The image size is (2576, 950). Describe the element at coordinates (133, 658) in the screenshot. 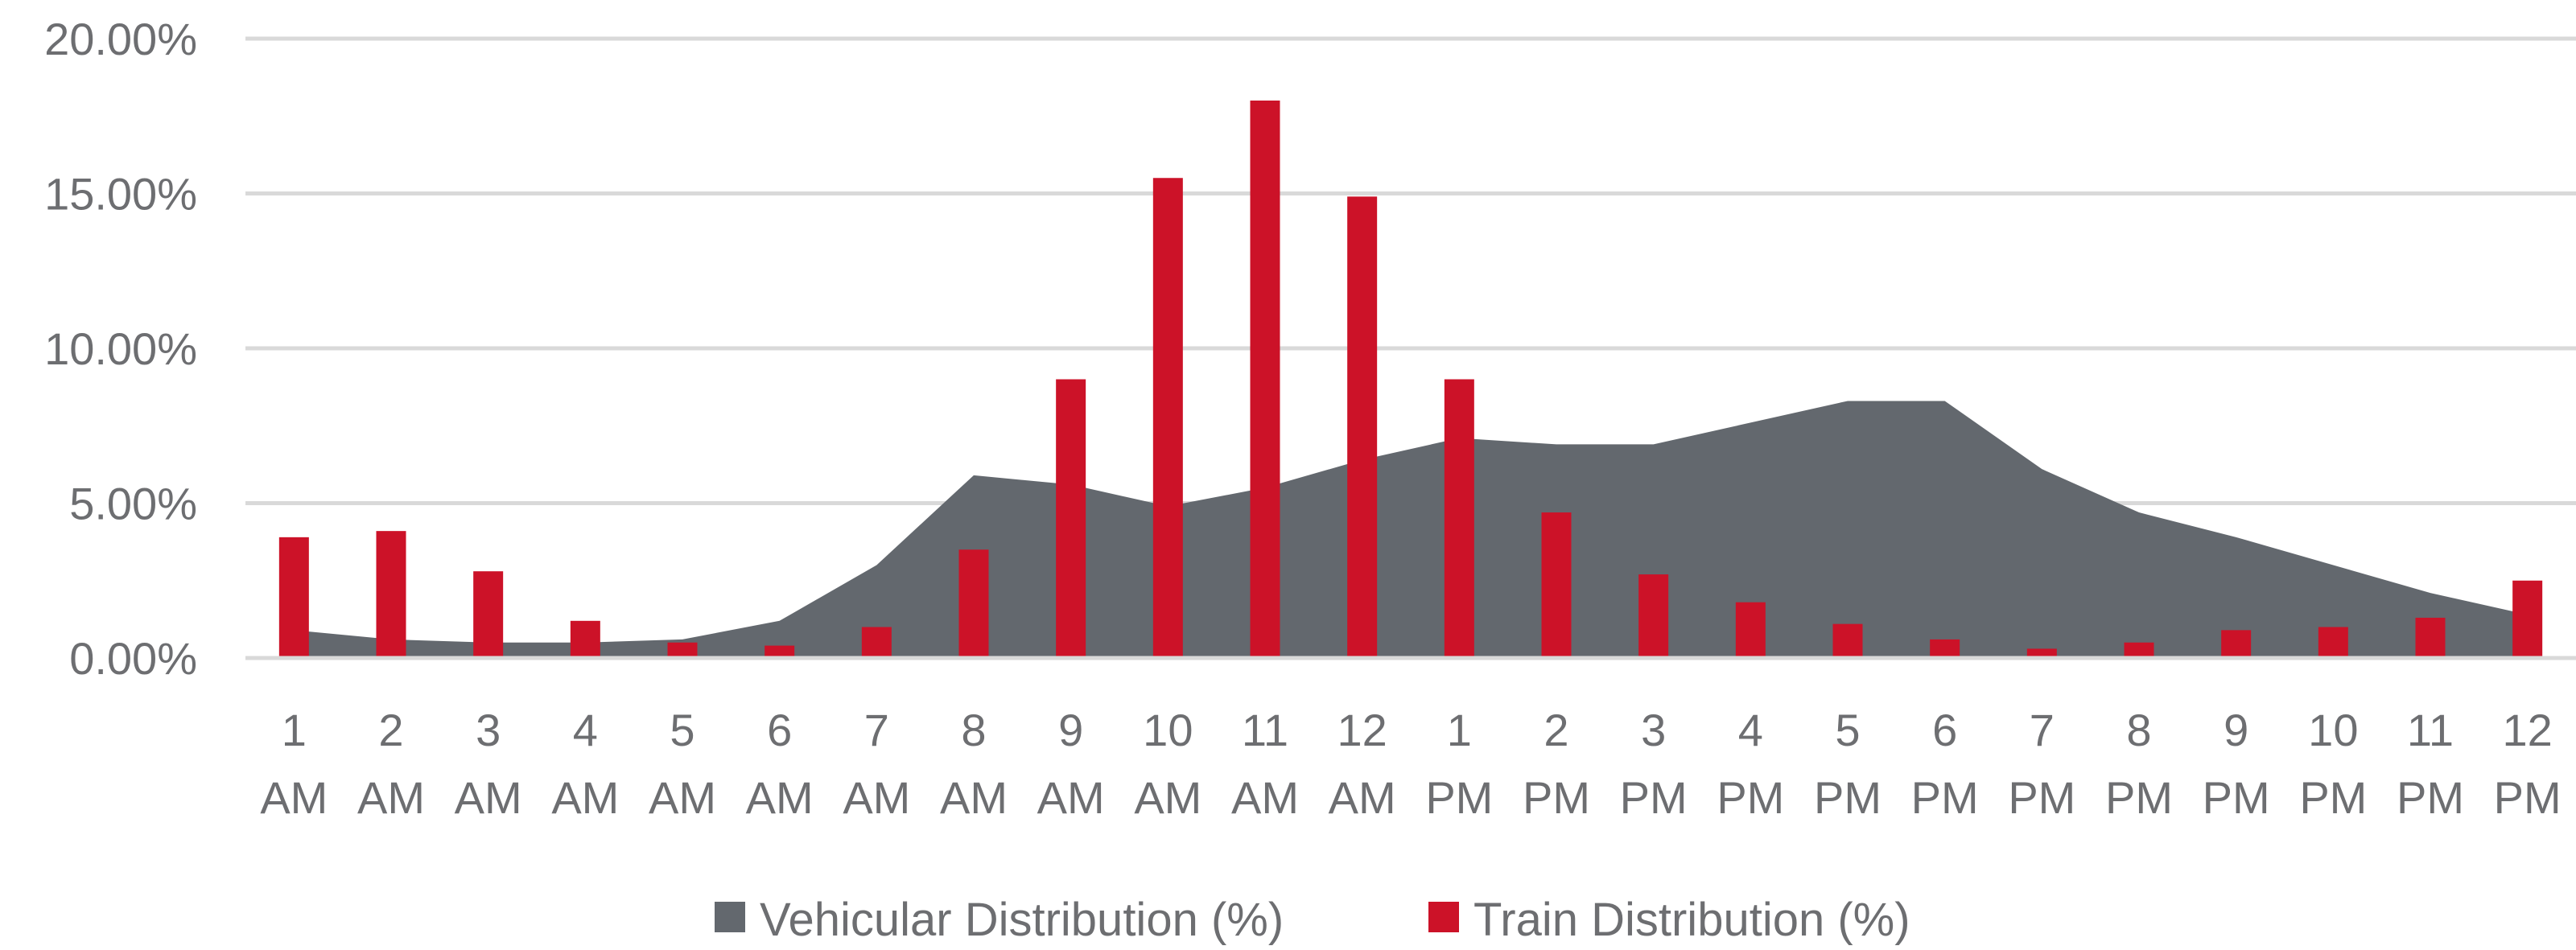

I see `y-tick-label: 0.00%` at that location.